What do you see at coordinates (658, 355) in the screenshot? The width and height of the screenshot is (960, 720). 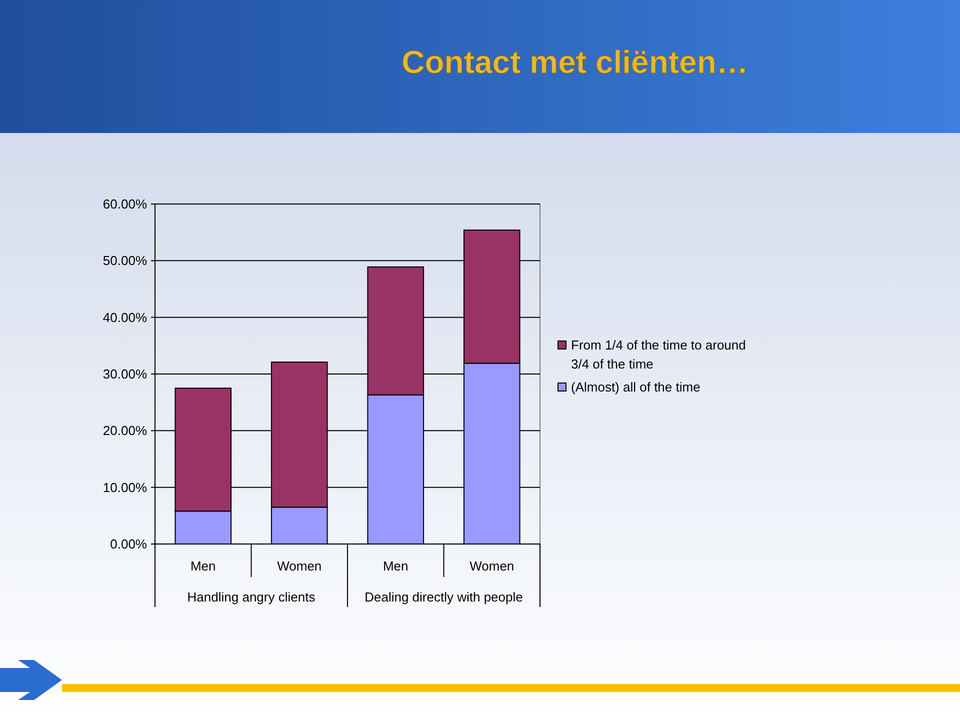 I see `legend-label: From 1/4 of the time to around 3/4 of the time` at bounding box center [658, 355].